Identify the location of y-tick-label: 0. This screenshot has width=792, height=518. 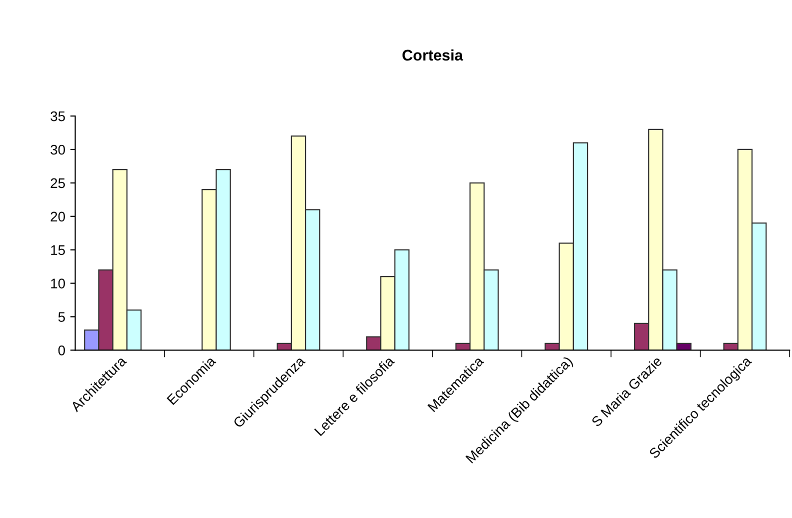
(61, 351).